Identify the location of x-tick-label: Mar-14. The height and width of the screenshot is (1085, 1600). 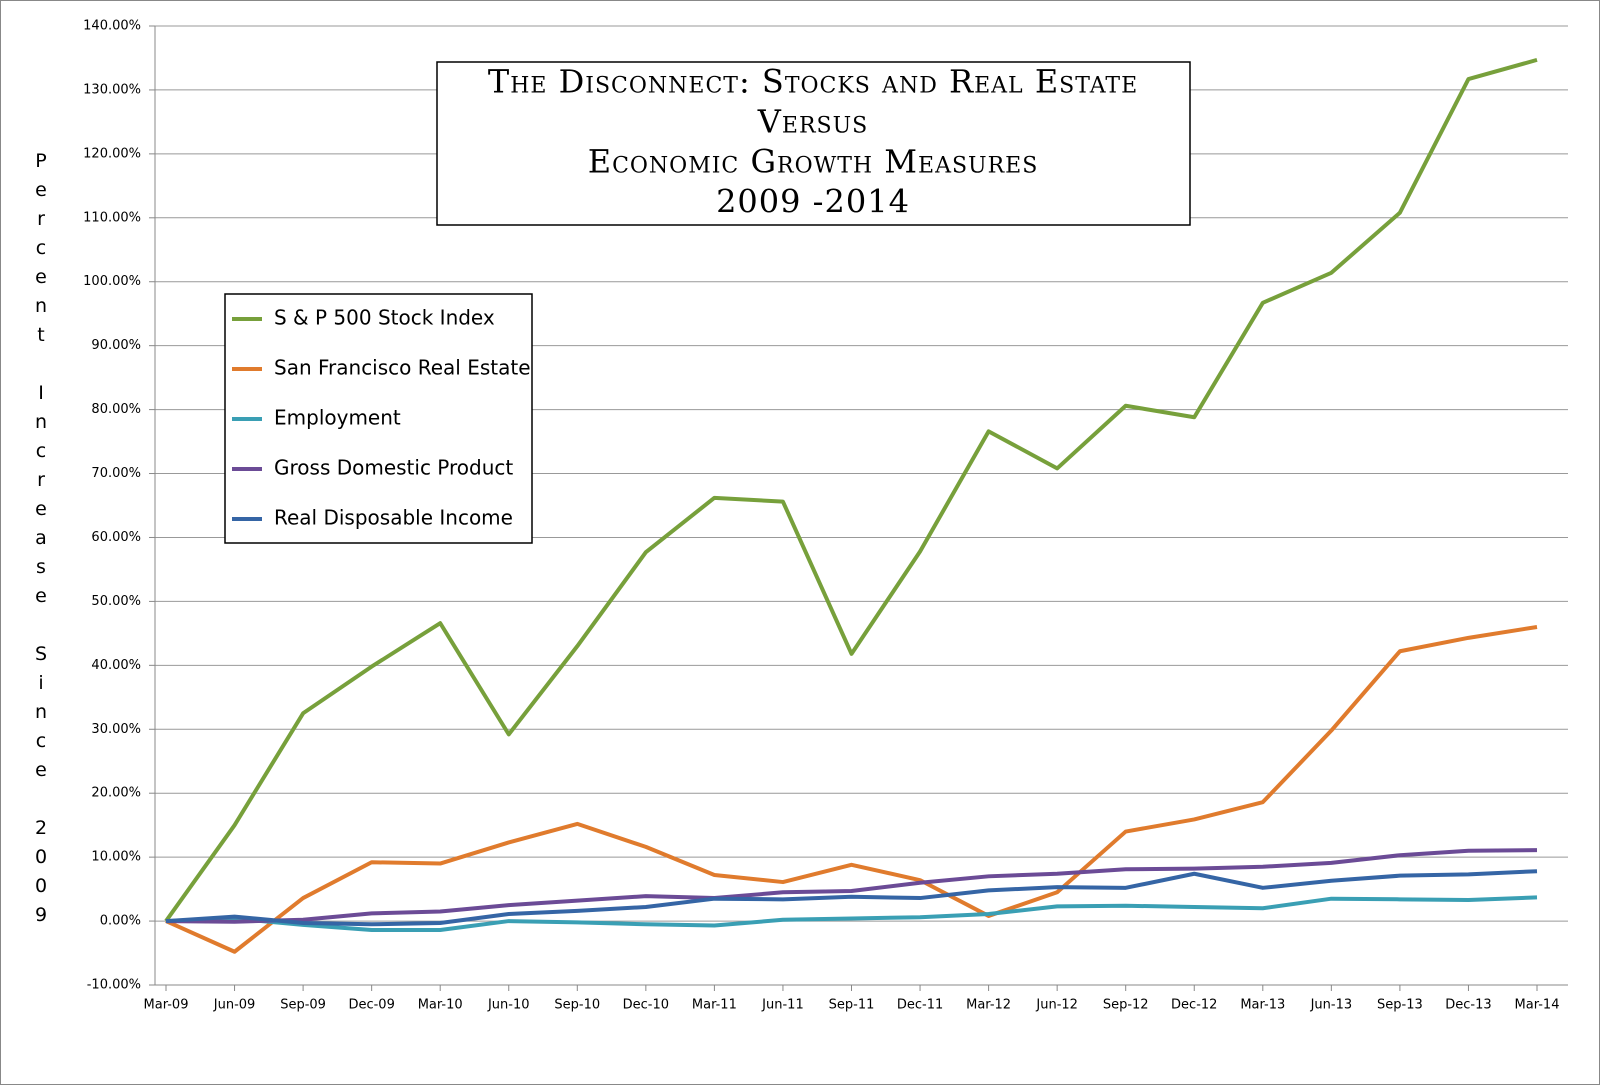
(1537, 1005).